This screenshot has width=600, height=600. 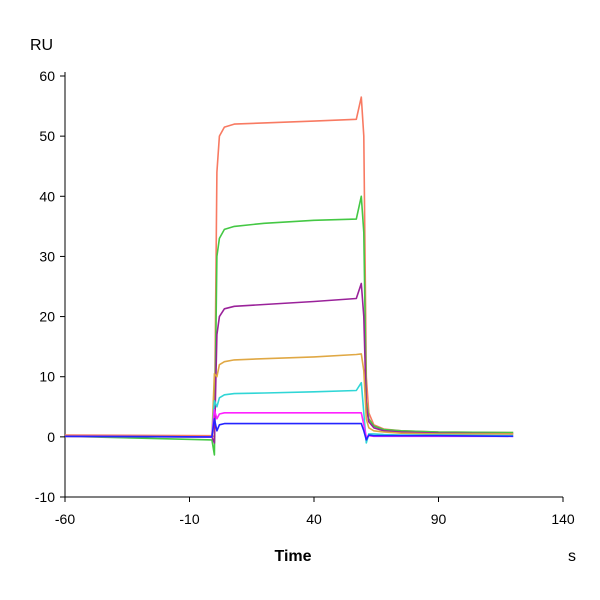 What do you see at coordinates (314, 519) in the screenshot?
I see `x-tick-label: 40` at bounding box center [314, 519].